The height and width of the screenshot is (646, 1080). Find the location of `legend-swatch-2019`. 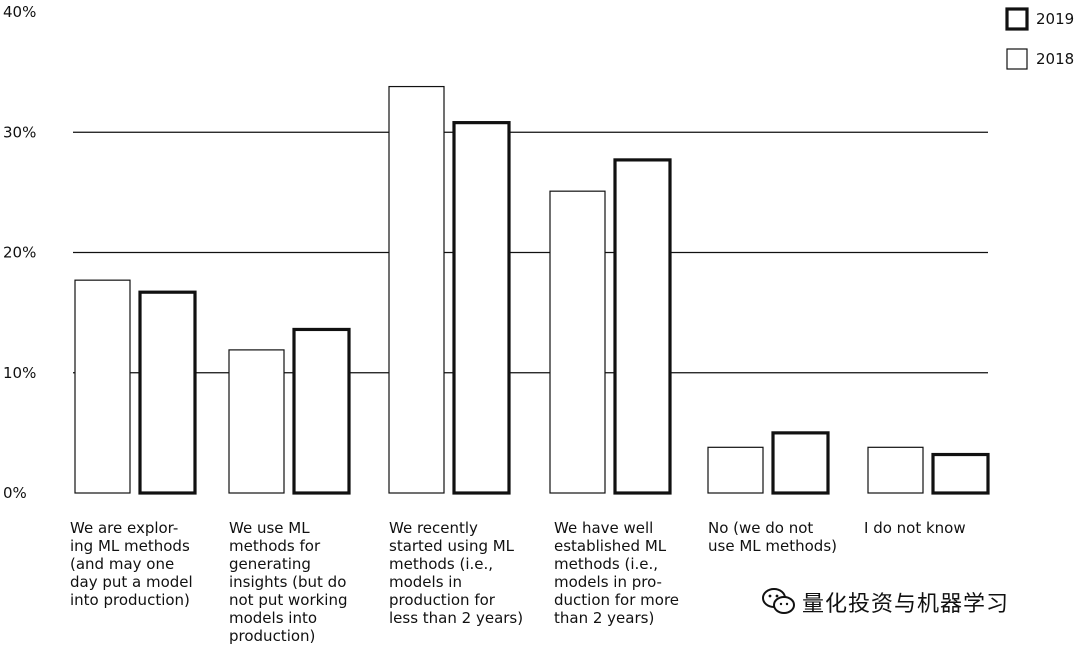

legend-swatch-2019 is located at coordinates (1017, 19).